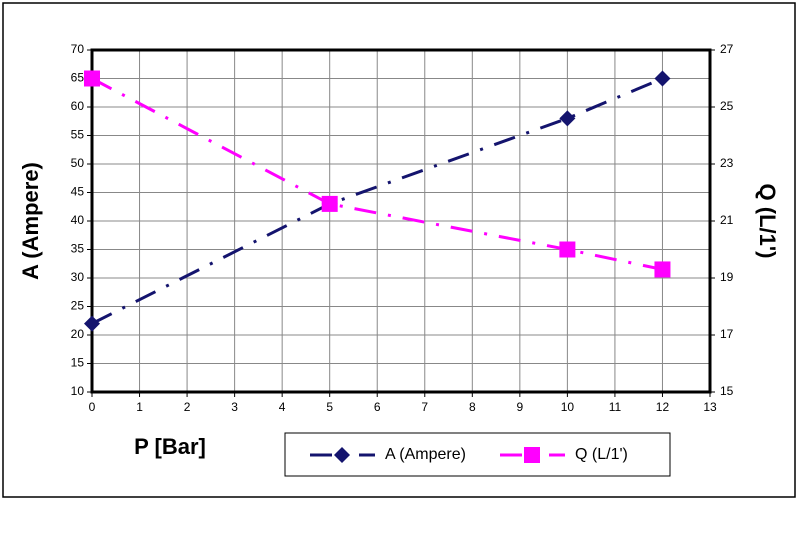 The height and width of the screenshot is (538, 800). Describe the element at coordinates (78, 192) in the screenshot. I see `y-tick-label: 45` at that location.